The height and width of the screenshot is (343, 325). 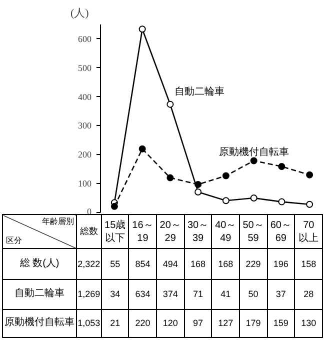 What do you see at coordinates (226, 295) in the screenshot?
I see `data-label: 41` at bounding box center [226, 295].